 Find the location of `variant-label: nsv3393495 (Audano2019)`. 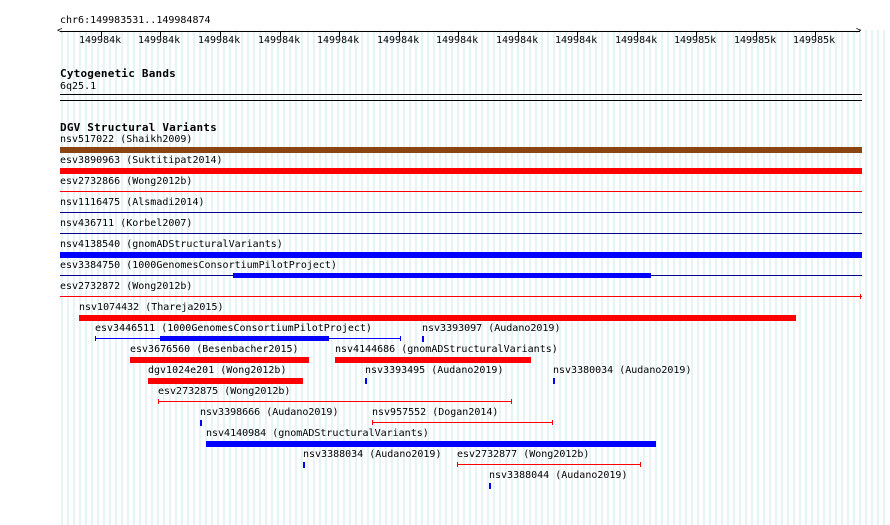

variant-label: nsv3393495 (Audano2019) is located at coordinates (434, 370).